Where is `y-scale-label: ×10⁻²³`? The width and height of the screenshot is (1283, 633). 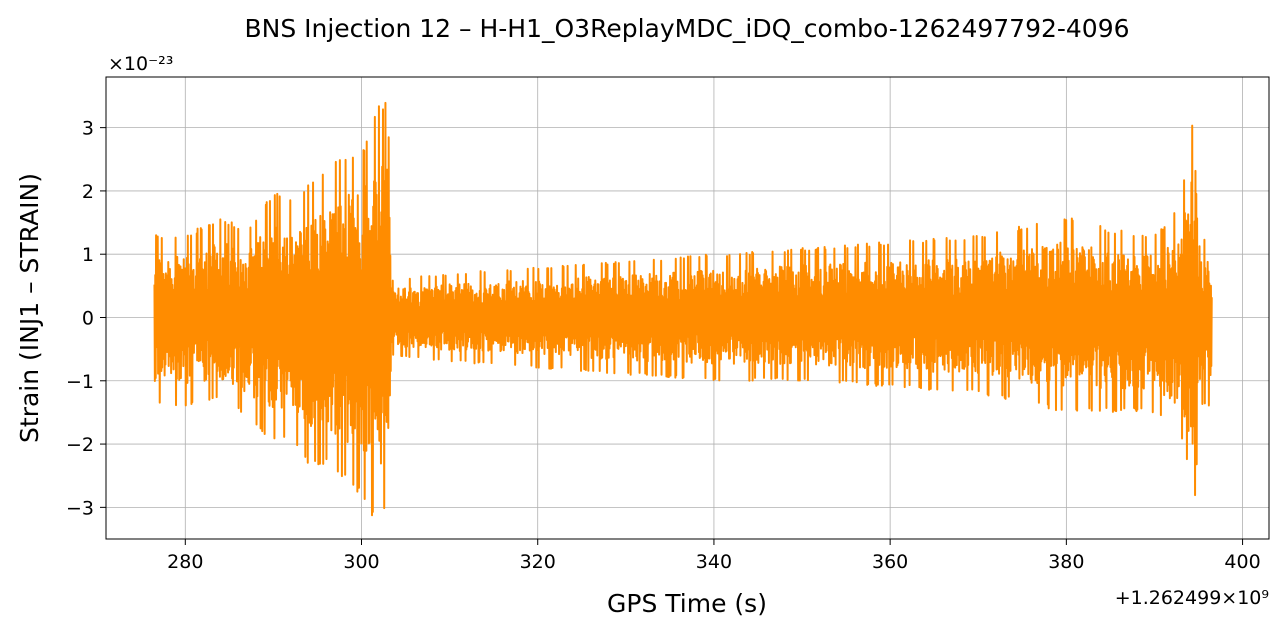 y-scale-label: ×10⁻²³ is located at coordinates (140, 64).